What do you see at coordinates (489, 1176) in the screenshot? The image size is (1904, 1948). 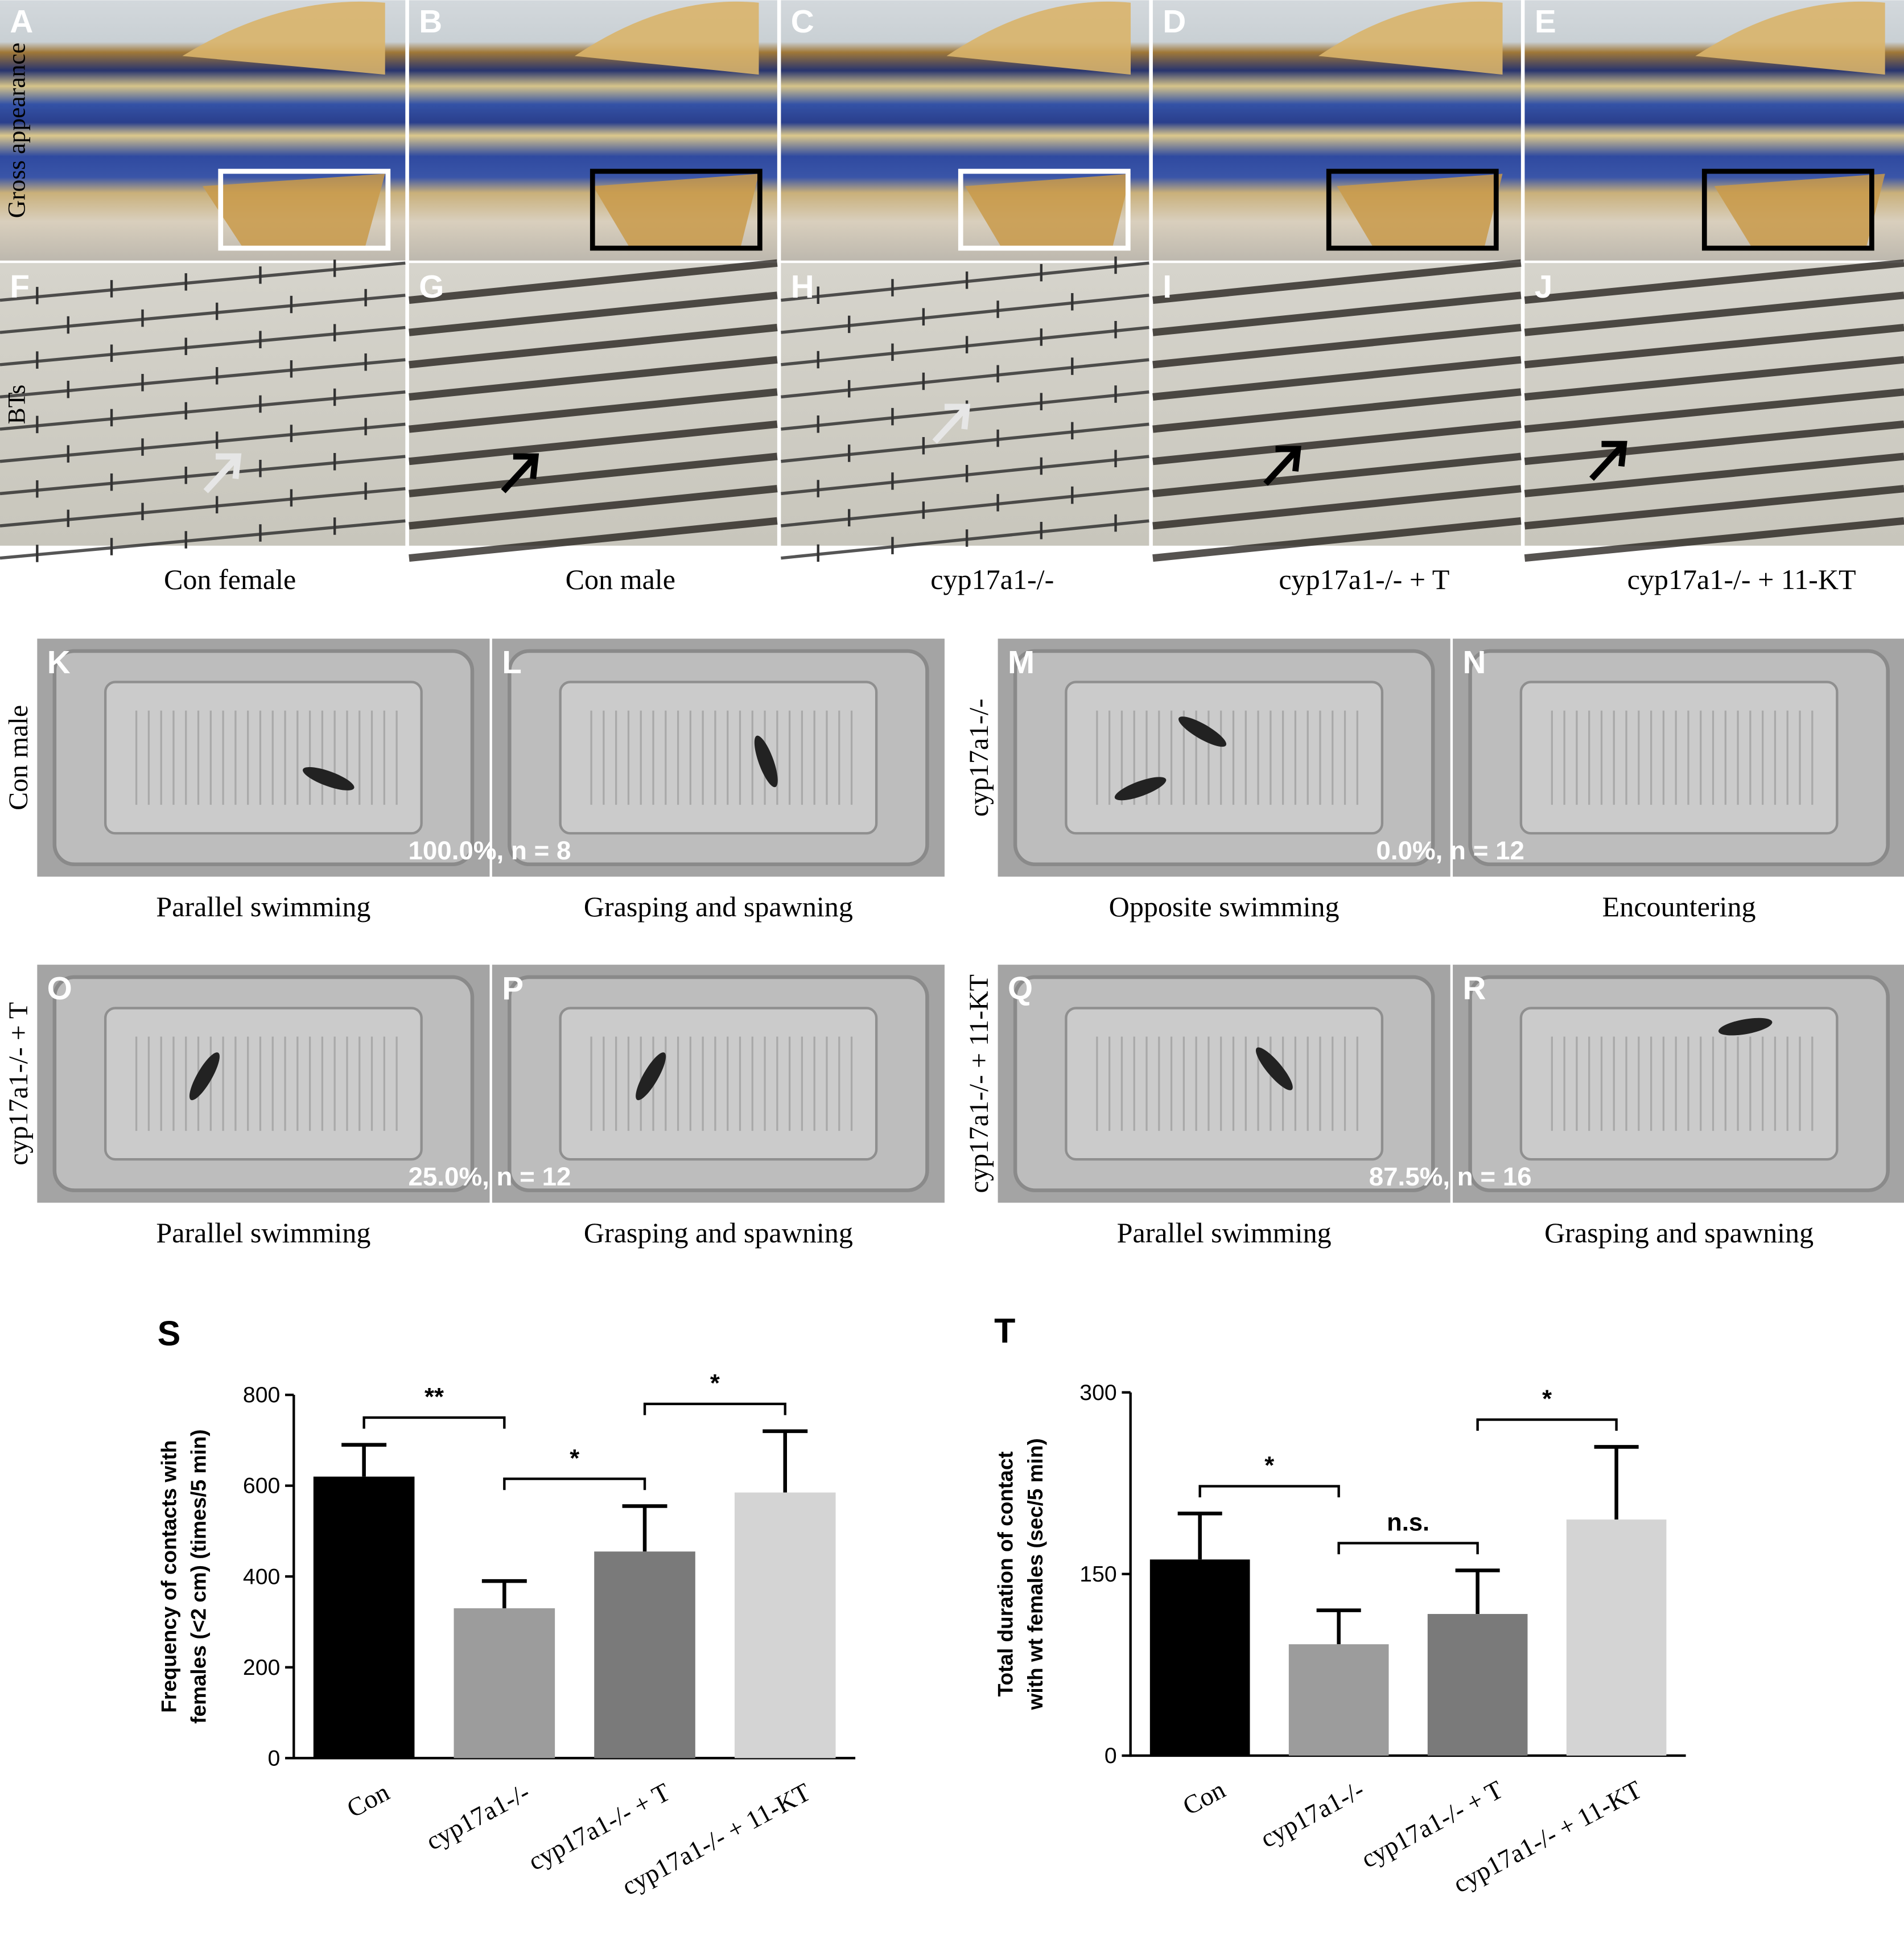 I see `result: 25.0%, n = 12` at bounding box center [489, 1176].